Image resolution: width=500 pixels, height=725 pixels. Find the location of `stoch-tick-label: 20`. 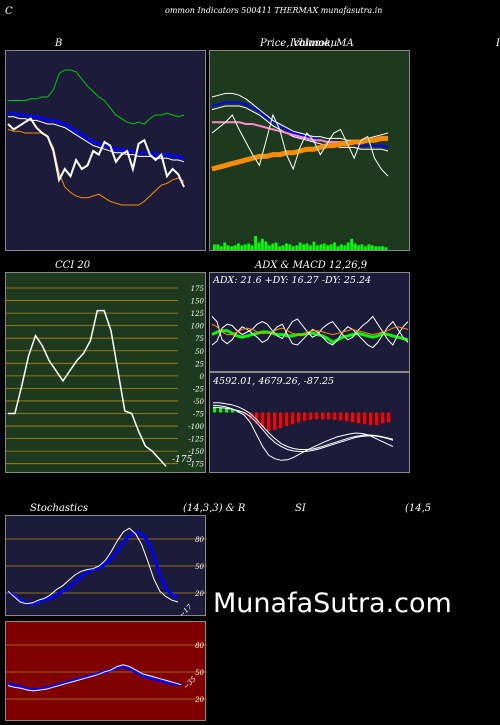

stoch-tick-label: 20 is located at coordinates (199, 594).